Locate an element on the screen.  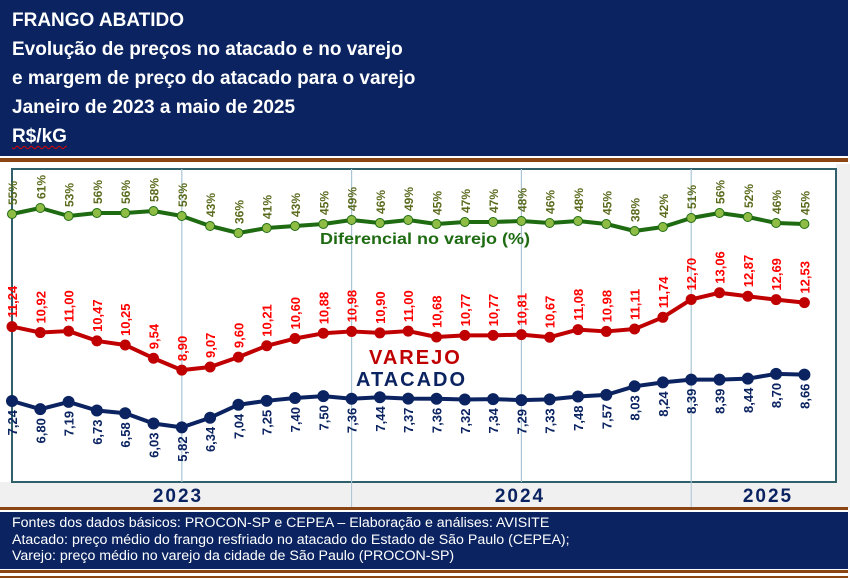
data-label: 58% is located at coordinates (155, 190).